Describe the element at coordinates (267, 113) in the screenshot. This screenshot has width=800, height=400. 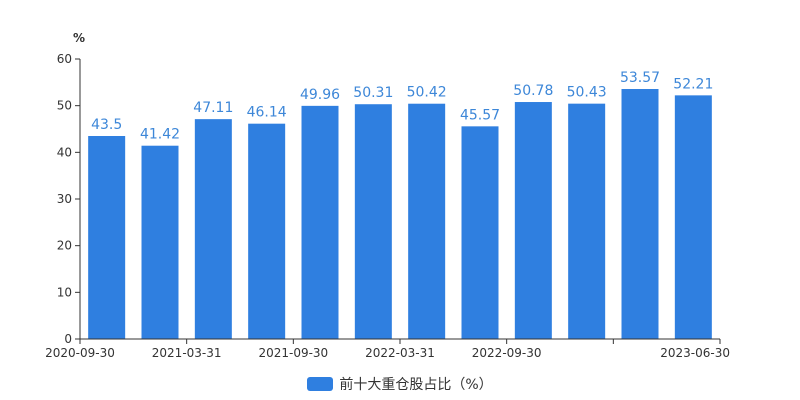
I see `bar-value-label: 46.14` at that location.